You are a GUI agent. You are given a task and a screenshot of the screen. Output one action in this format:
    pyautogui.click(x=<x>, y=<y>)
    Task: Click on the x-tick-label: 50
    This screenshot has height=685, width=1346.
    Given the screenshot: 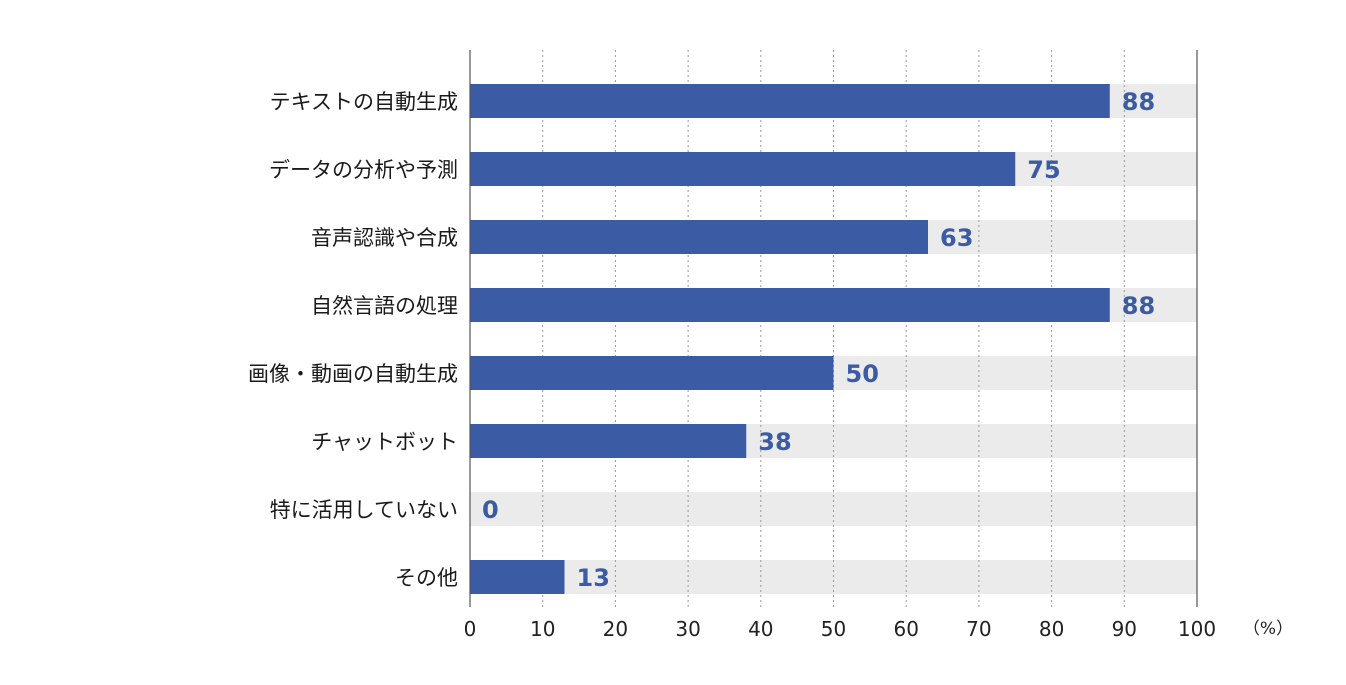 What is the action you would take?
    pyautogui.click(x=833, y=629)
    